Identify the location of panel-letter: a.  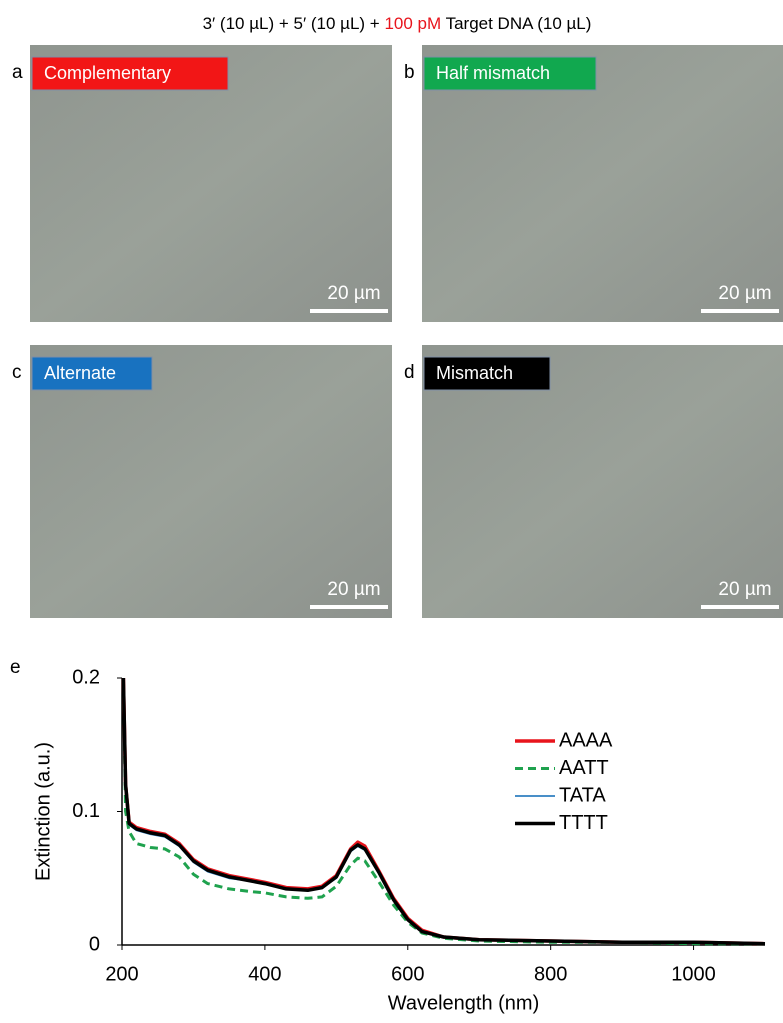
(17, 72).